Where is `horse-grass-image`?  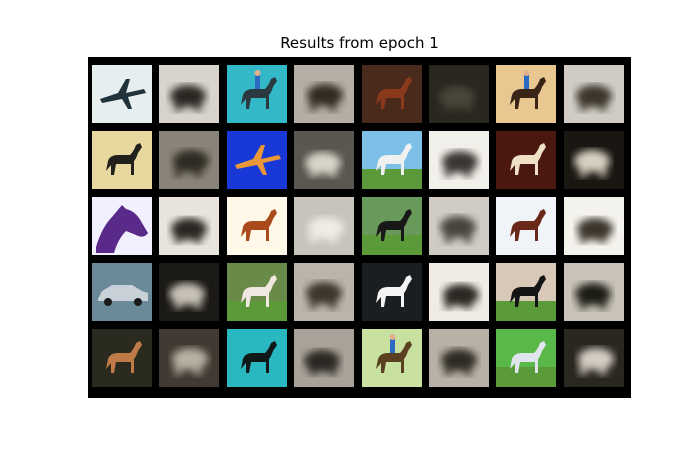 horse-grass-image is located at coordinates (391, 160).